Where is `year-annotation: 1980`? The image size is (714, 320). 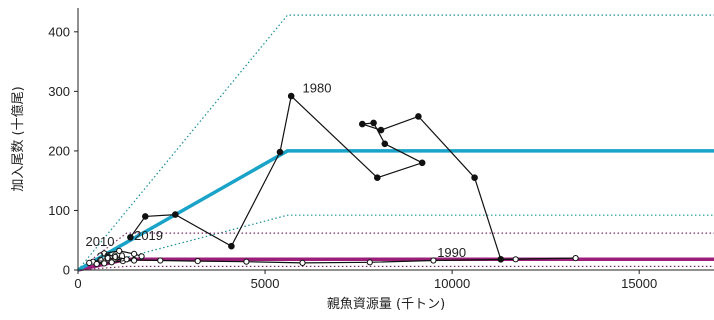
year-annotation: 1980 is located at coordinates (317, 88).